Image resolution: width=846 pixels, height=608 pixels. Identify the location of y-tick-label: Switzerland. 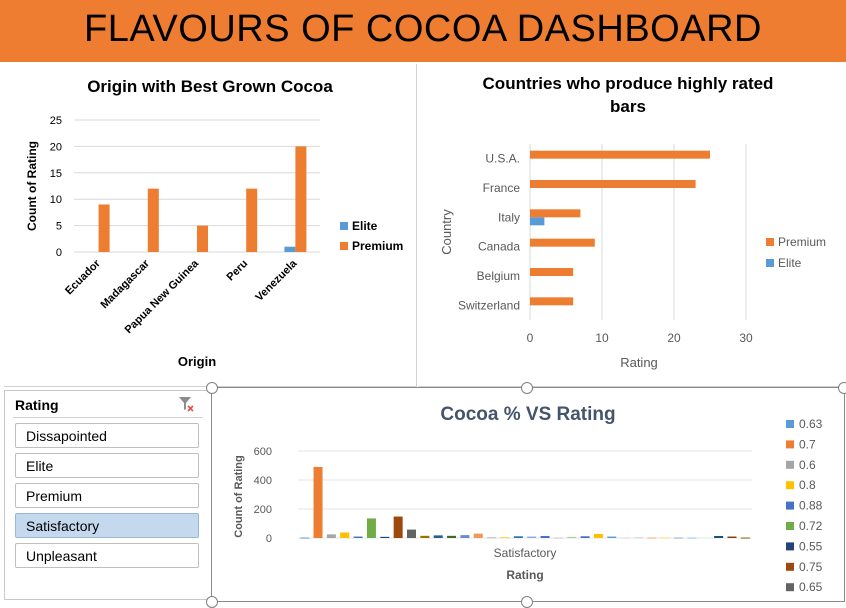
(489, 305).